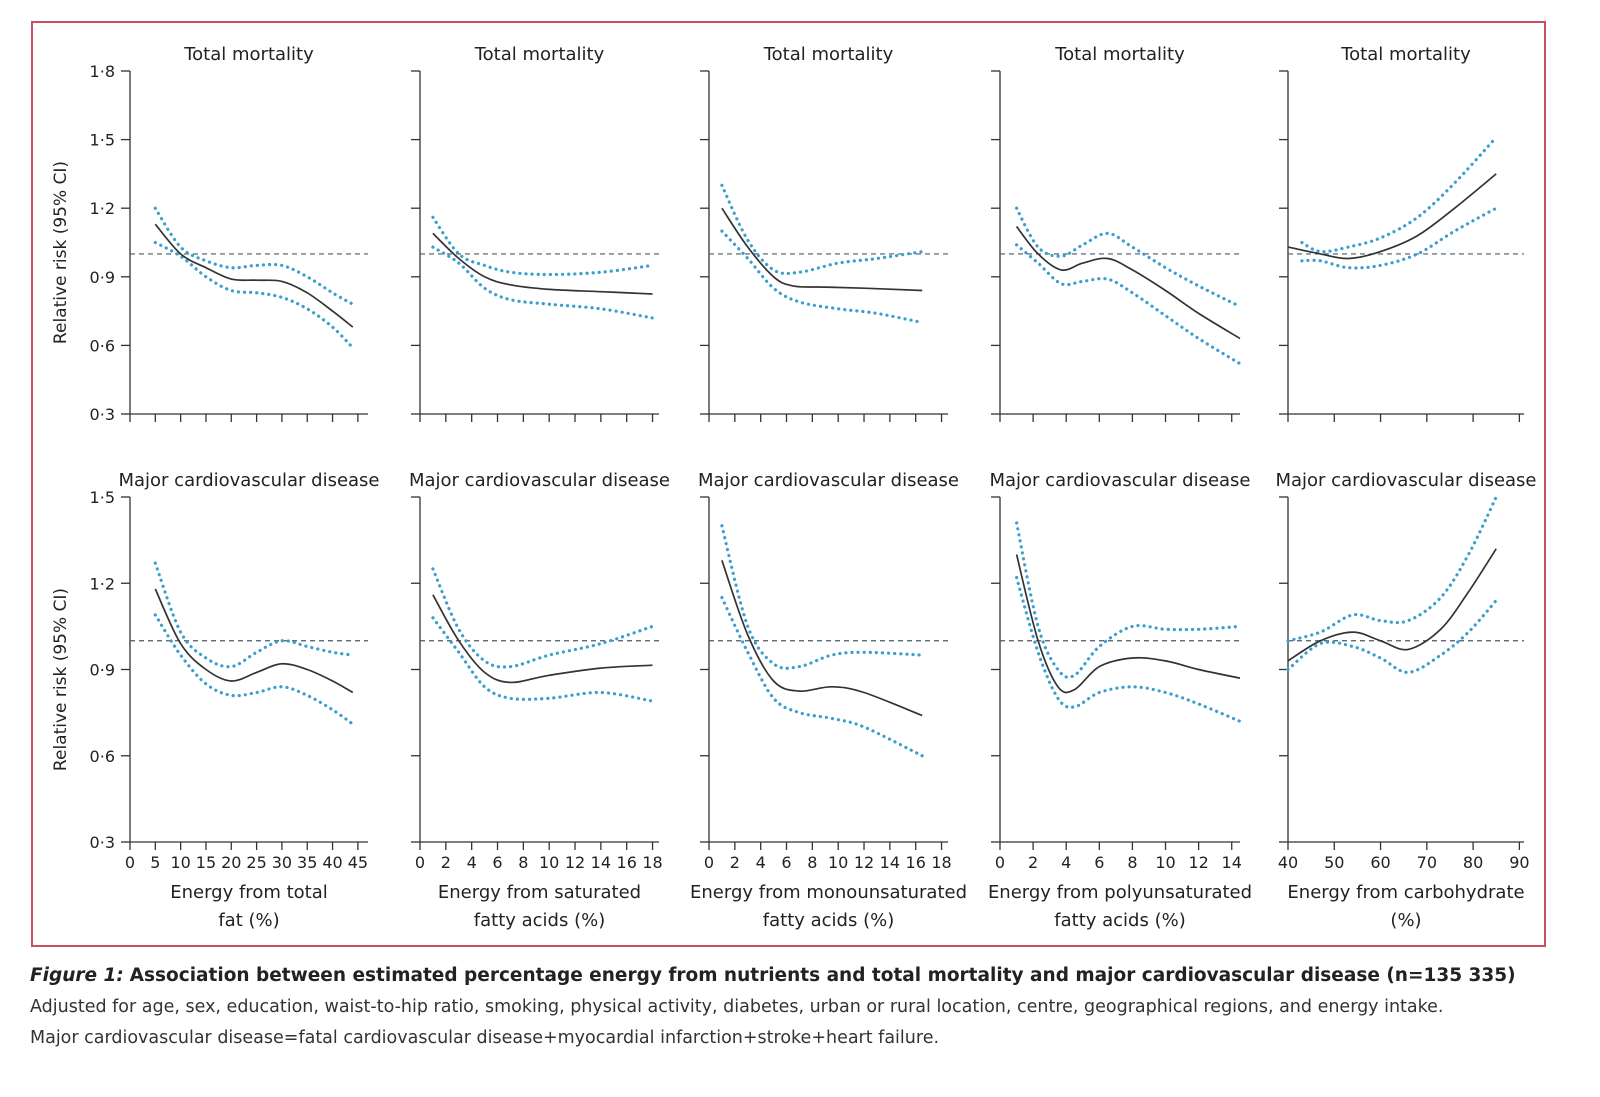 This screenshot has width=1600, height=1097. What do you see at coordinates (472, 862) in the screenshot?
I see `panel-7-x-tick-label: 4` at bounding box center [472, 862].